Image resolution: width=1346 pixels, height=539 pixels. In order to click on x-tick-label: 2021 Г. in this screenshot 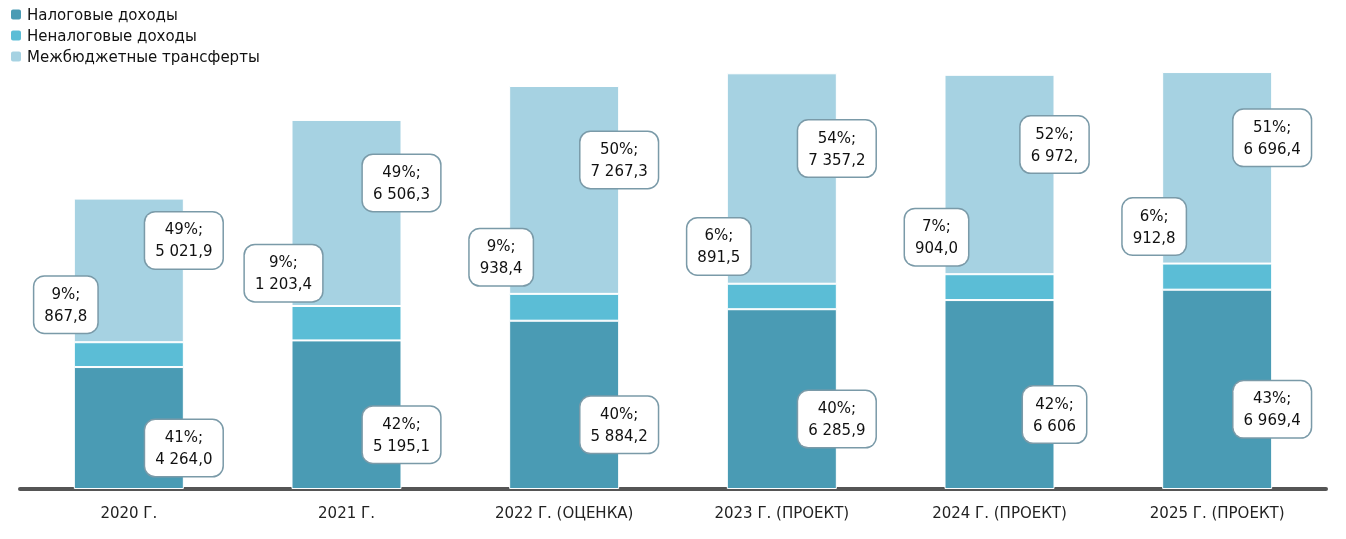, I will do `click(346, 512)`.